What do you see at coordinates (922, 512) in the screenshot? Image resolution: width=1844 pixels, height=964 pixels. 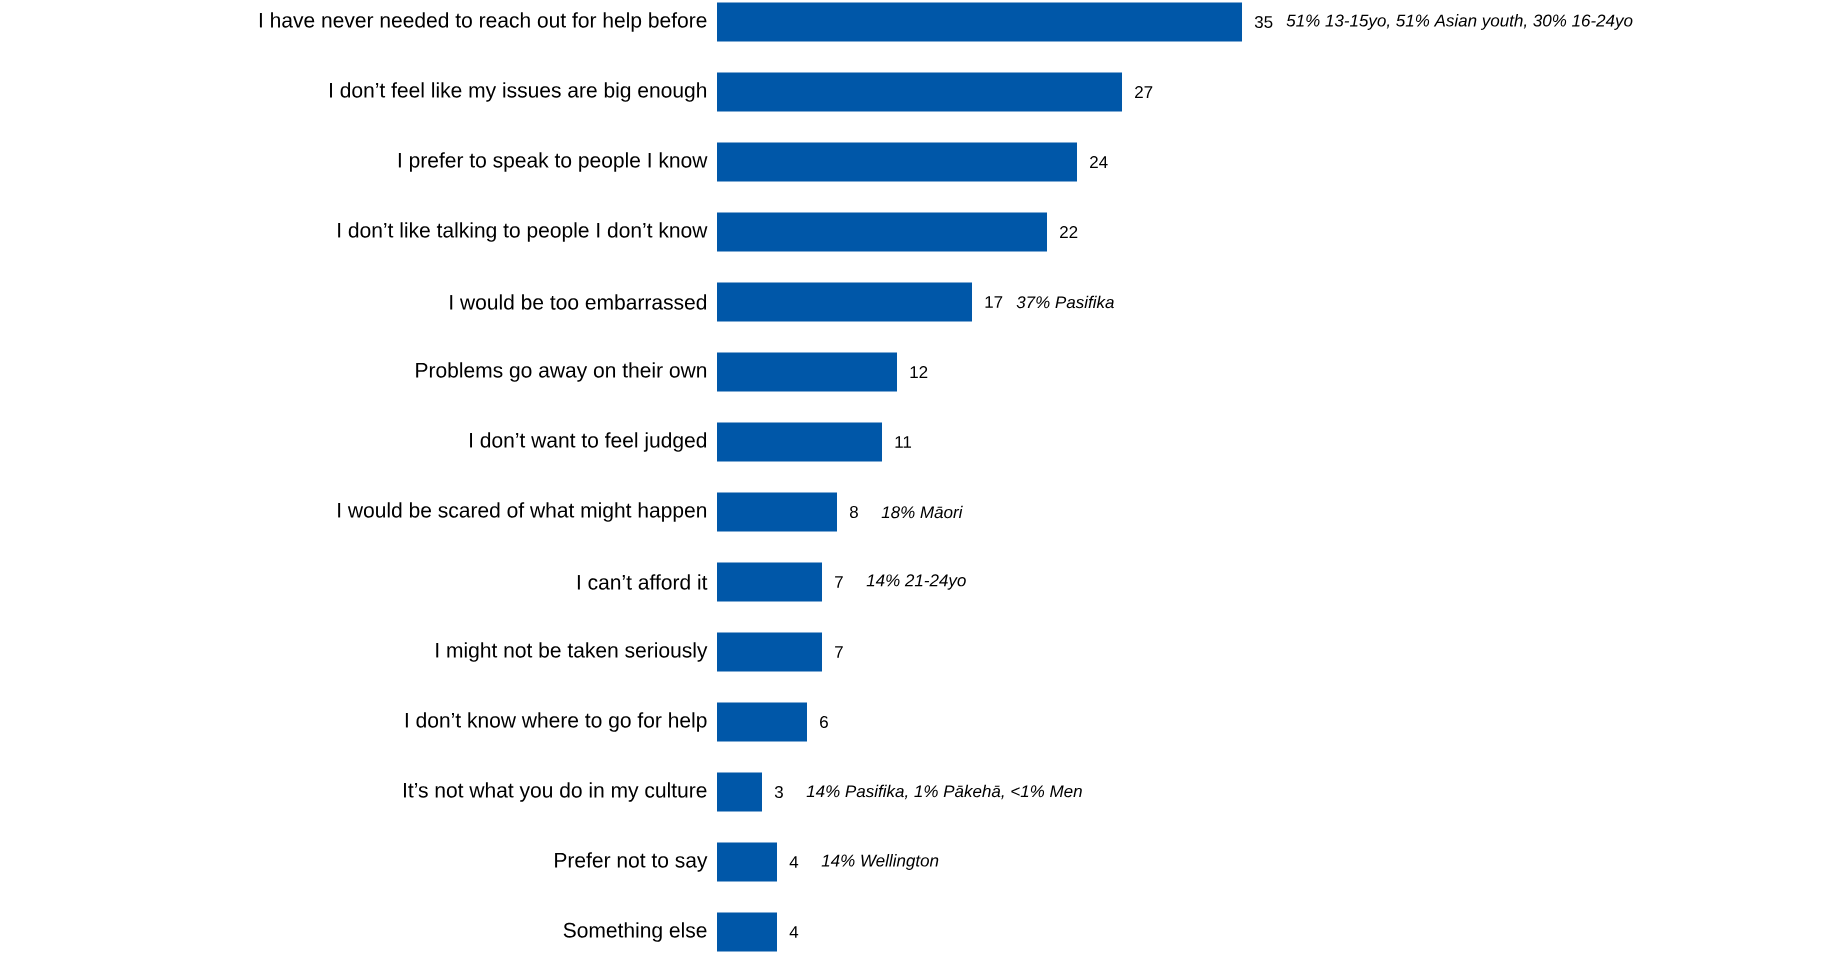 I see `annotation: 18% Māori` at bounding box center [922, 512].